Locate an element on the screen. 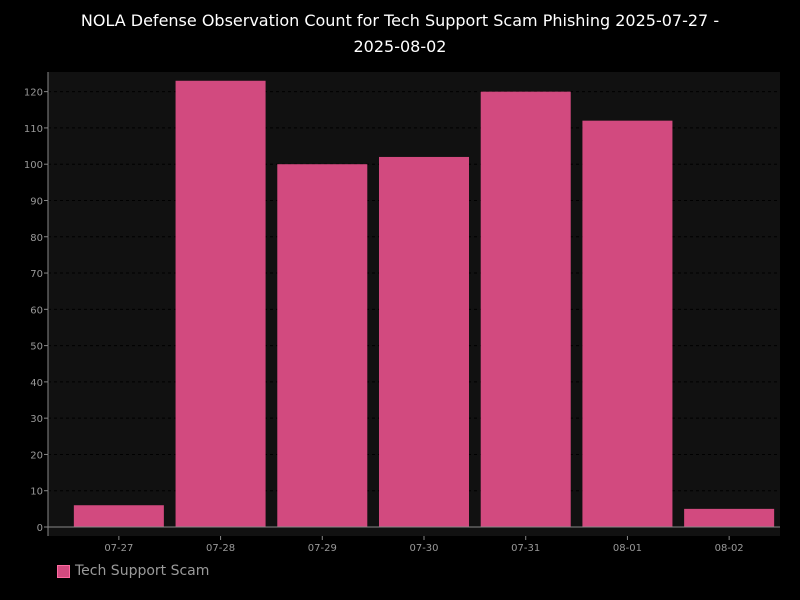 Image resolution: width=800 pixels, height=600 pixels. y-tick-label: 30 is located at coordinates (36, 419).